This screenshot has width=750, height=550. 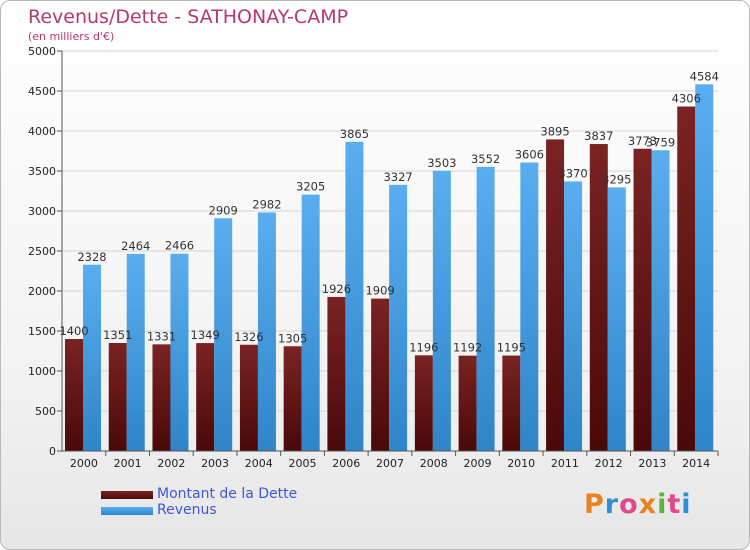 I want to click on data-label-revenus-2008: 3503, so click(x=441, y=163).